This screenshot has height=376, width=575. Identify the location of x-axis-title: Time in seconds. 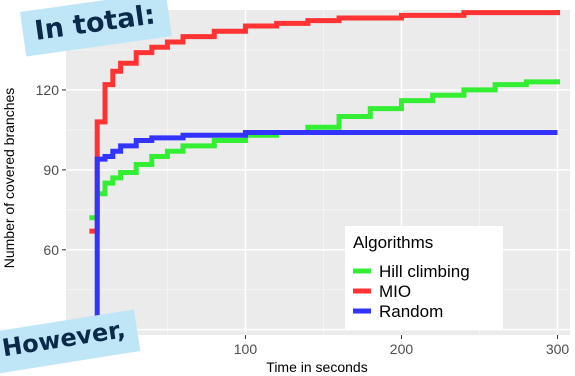
(316, 367).